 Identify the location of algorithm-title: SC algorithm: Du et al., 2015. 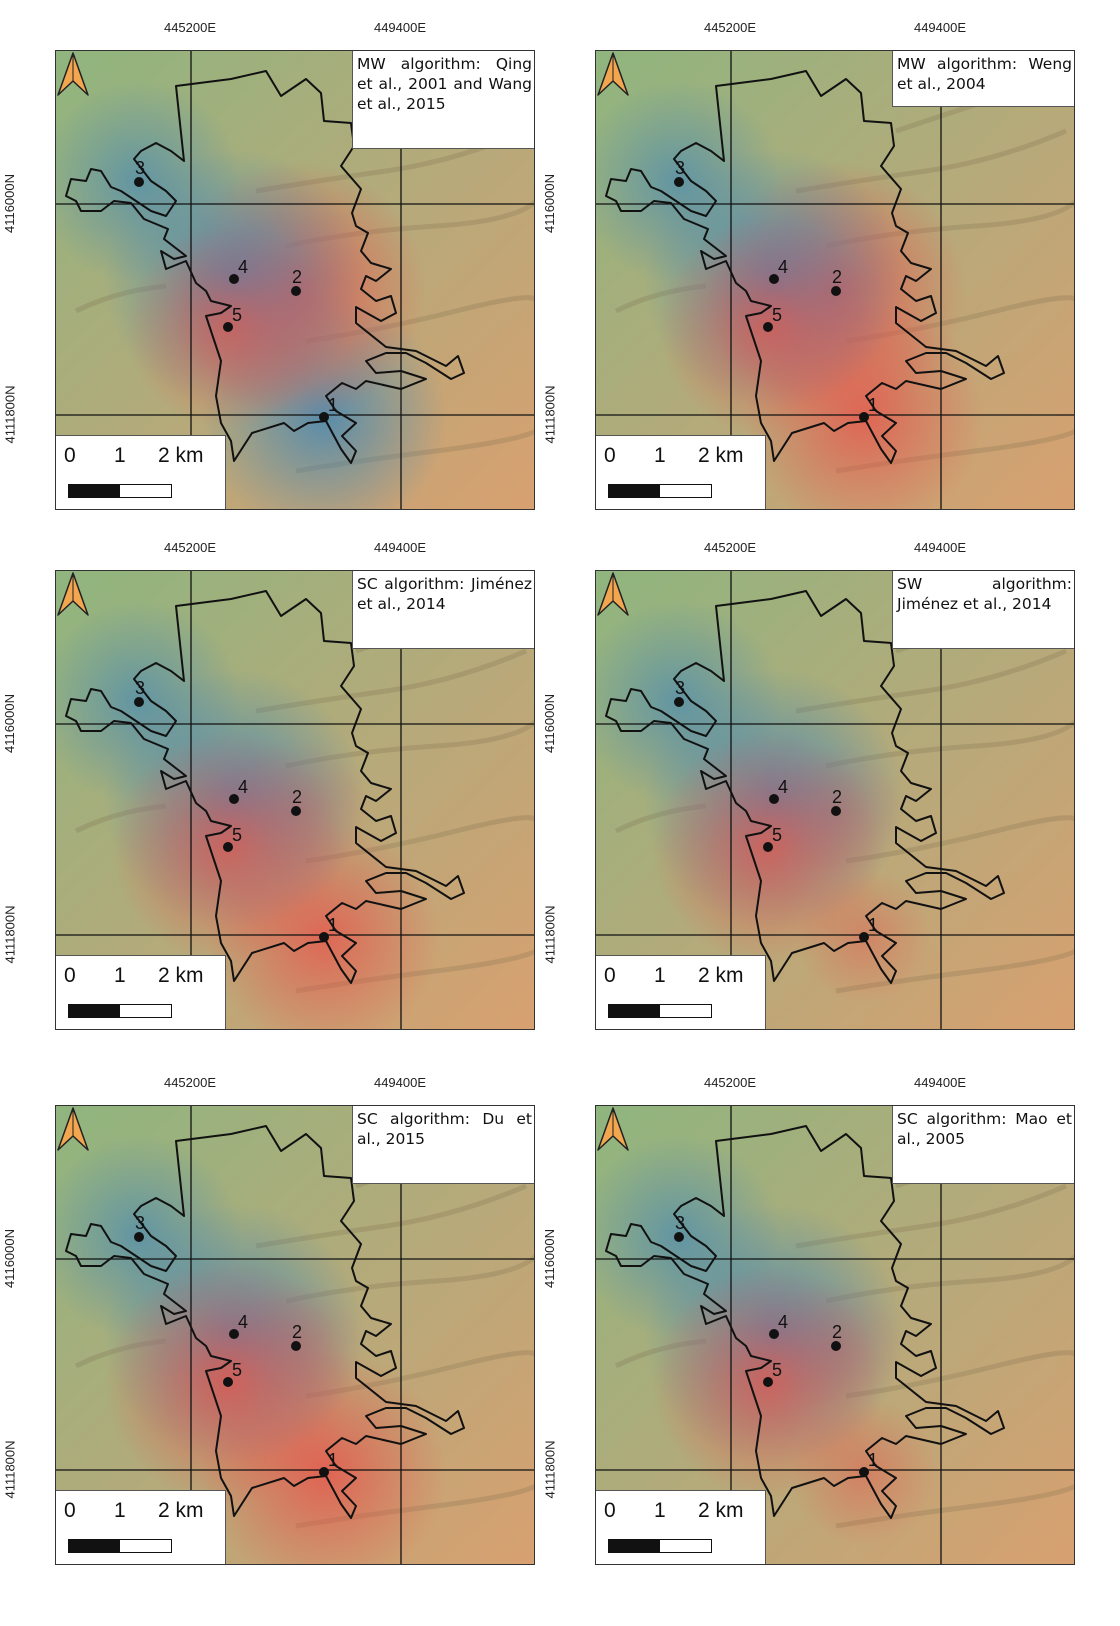
(443, 1145).